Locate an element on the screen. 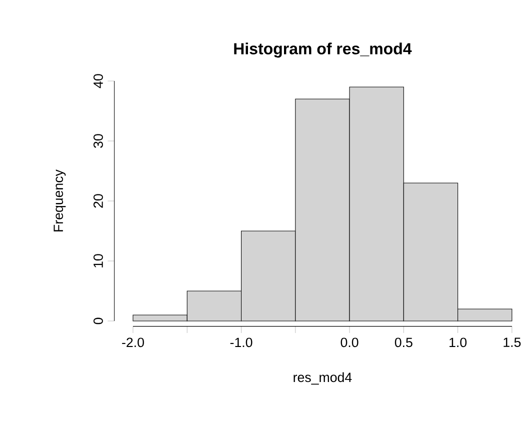 The image size is (531, 445). x-tick-label: 1.0 is located at coordinates (458, 343).